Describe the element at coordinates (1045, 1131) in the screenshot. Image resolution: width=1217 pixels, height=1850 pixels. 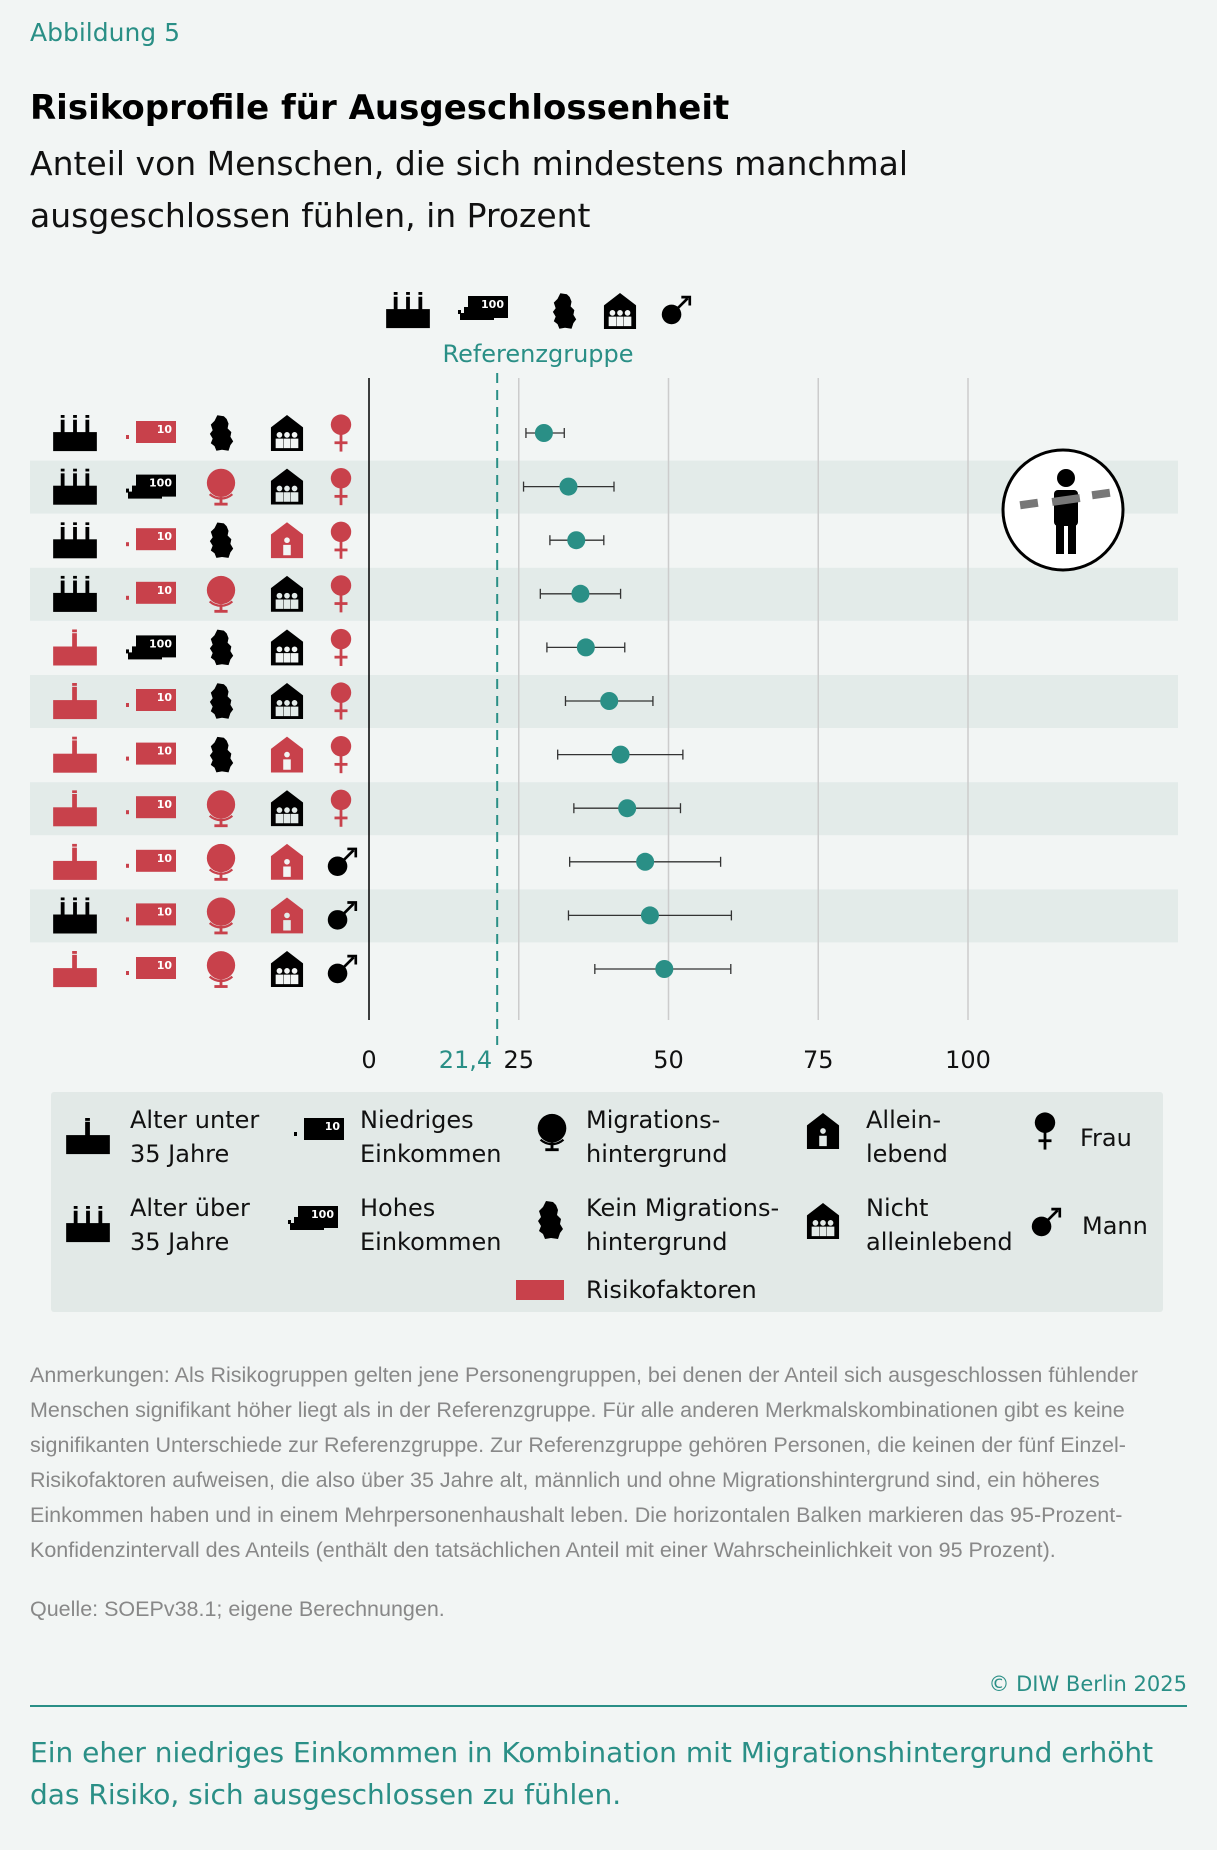
I see `legend-female-icon` at that location.